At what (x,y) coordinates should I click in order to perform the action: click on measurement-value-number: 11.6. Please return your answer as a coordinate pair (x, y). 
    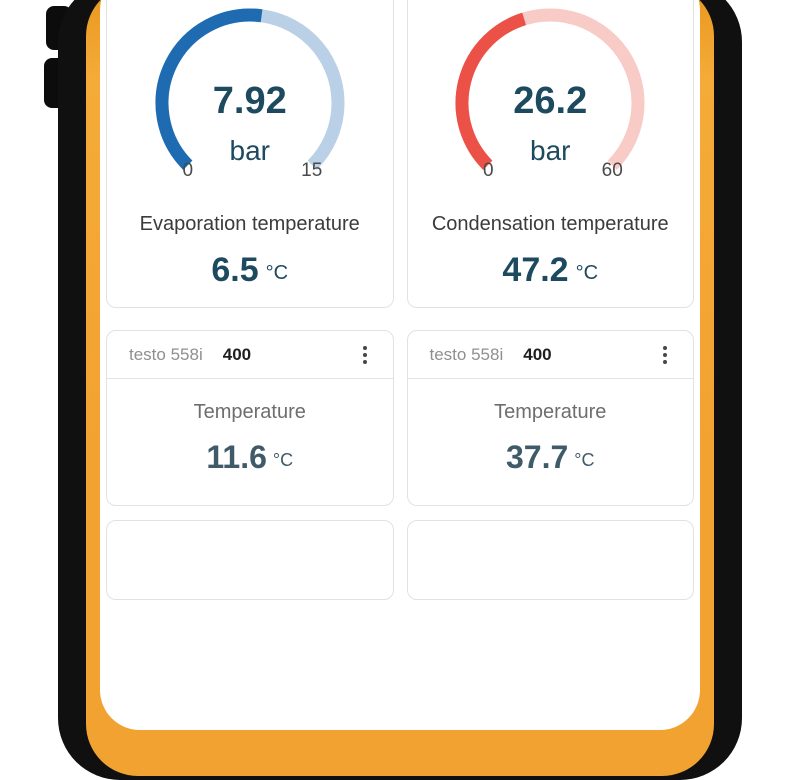
    Looking at the image, I should click on (236, 457).